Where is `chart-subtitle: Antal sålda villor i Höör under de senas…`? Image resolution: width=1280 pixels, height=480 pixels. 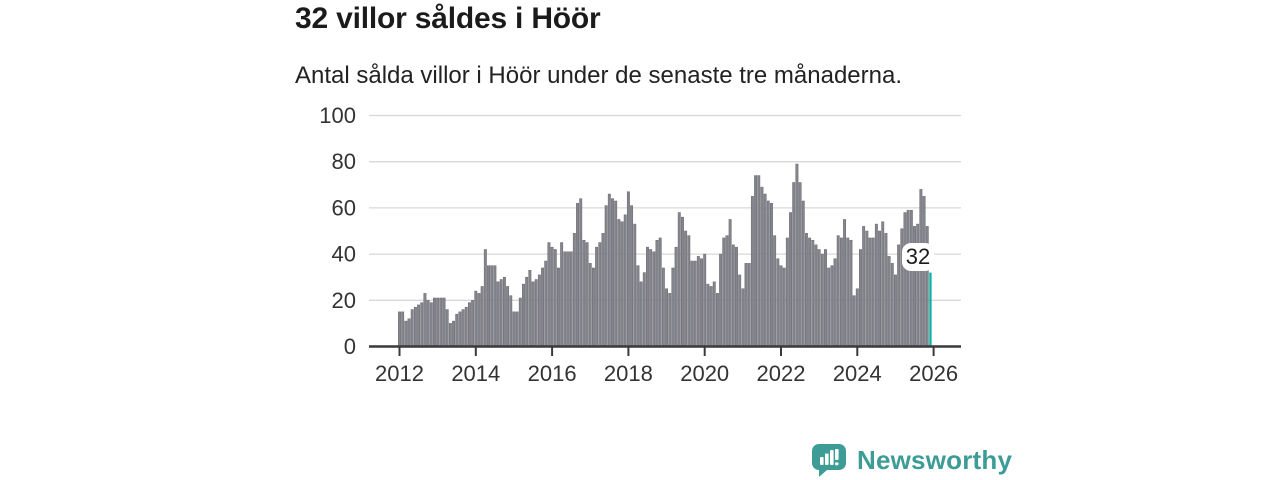 chart-subtitle: Antal sålda villor i Höör under de senas… is located at coordinates (599, 75).